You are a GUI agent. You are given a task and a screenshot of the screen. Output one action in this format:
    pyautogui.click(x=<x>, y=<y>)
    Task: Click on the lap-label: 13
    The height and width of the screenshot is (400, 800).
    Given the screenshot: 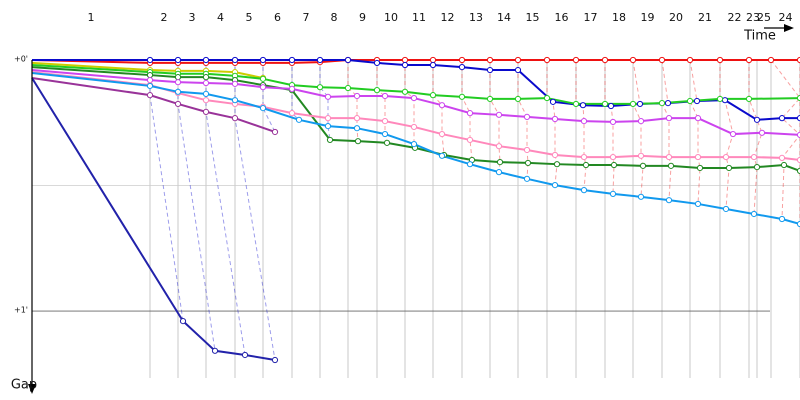 What is the action you would take?
    pyautogui.click(x=476, y=17)
    